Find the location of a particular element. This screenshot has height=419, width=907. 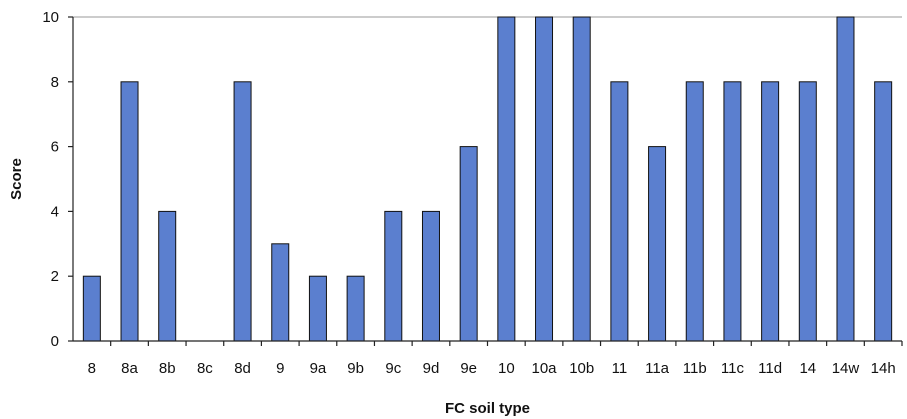

y-tick-label: 2 is located at coordinates (55, 276).